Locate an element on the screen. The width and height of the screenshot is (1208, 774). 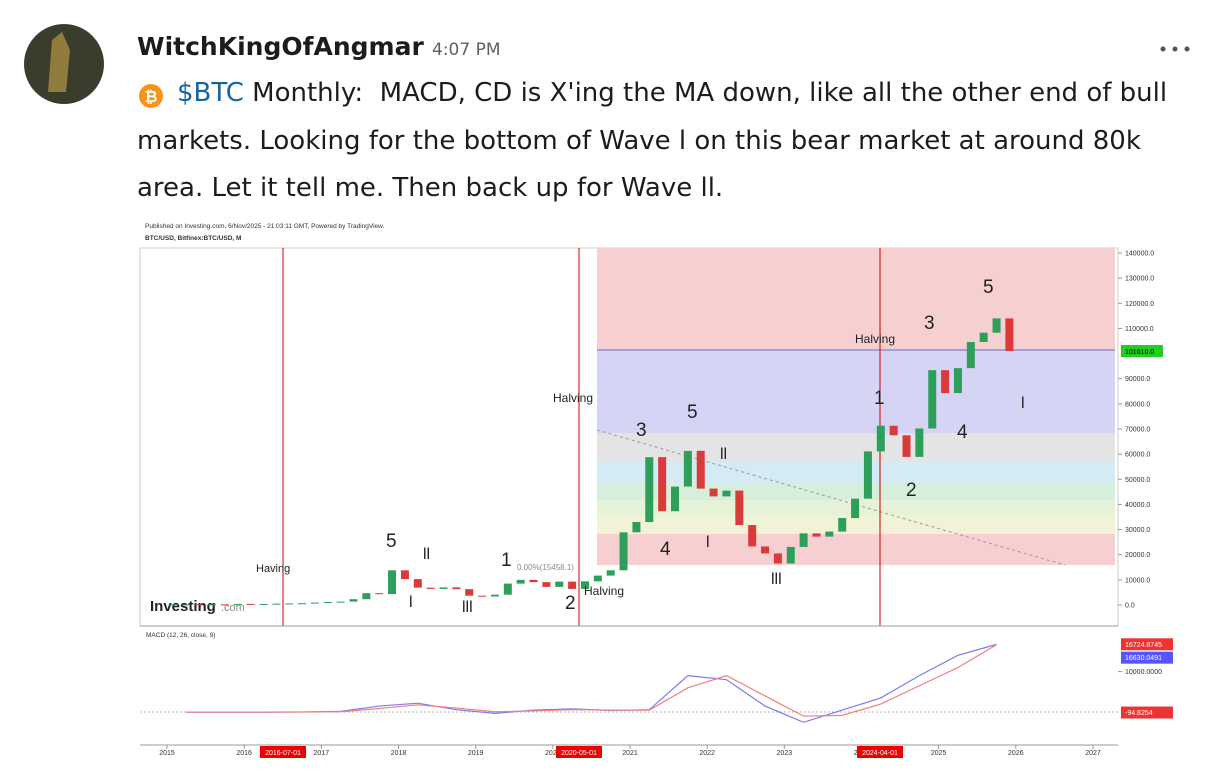
y-tick-label: 40000.0 is located at coordinates (1137, 505).